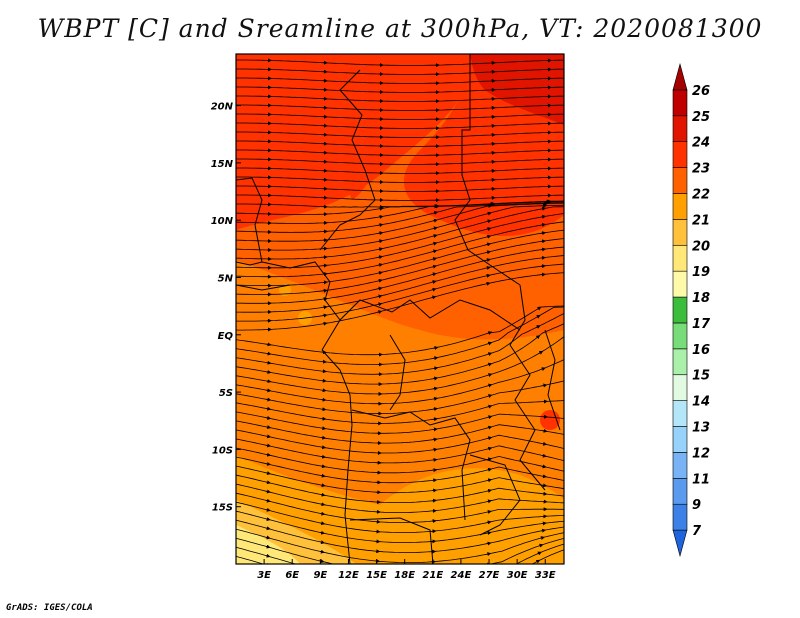 This screenshot has height=618, width=800. I want to click on field-region-24to25-north, so click(354, 142).